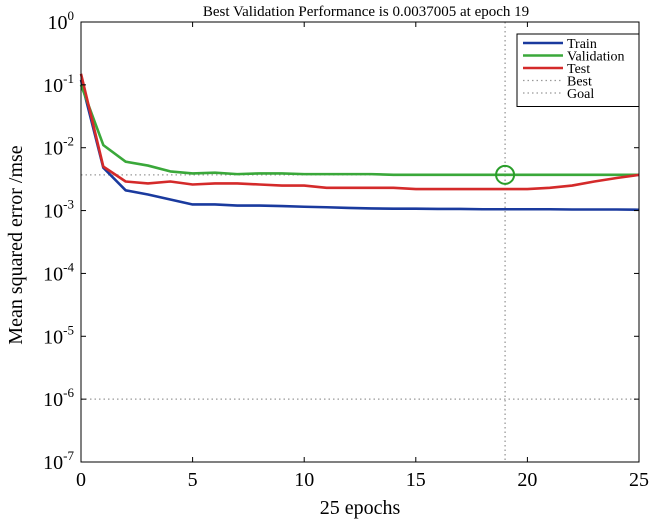 The width and height of the screenshot is (650, 521). Describe the element at coordinates (580, 94) in the screenshot. I see `legend-label-goal: Goal` at that location.